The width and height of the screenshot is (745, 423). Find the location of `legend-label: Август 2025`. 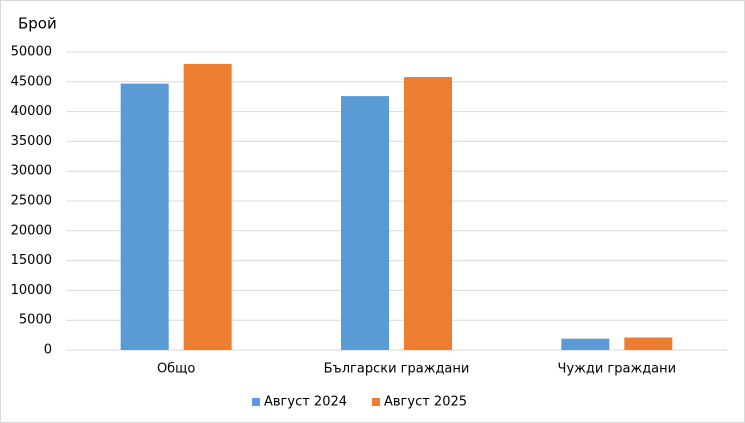

legend-label: Август 2025 is located at coordinates (425, 402).